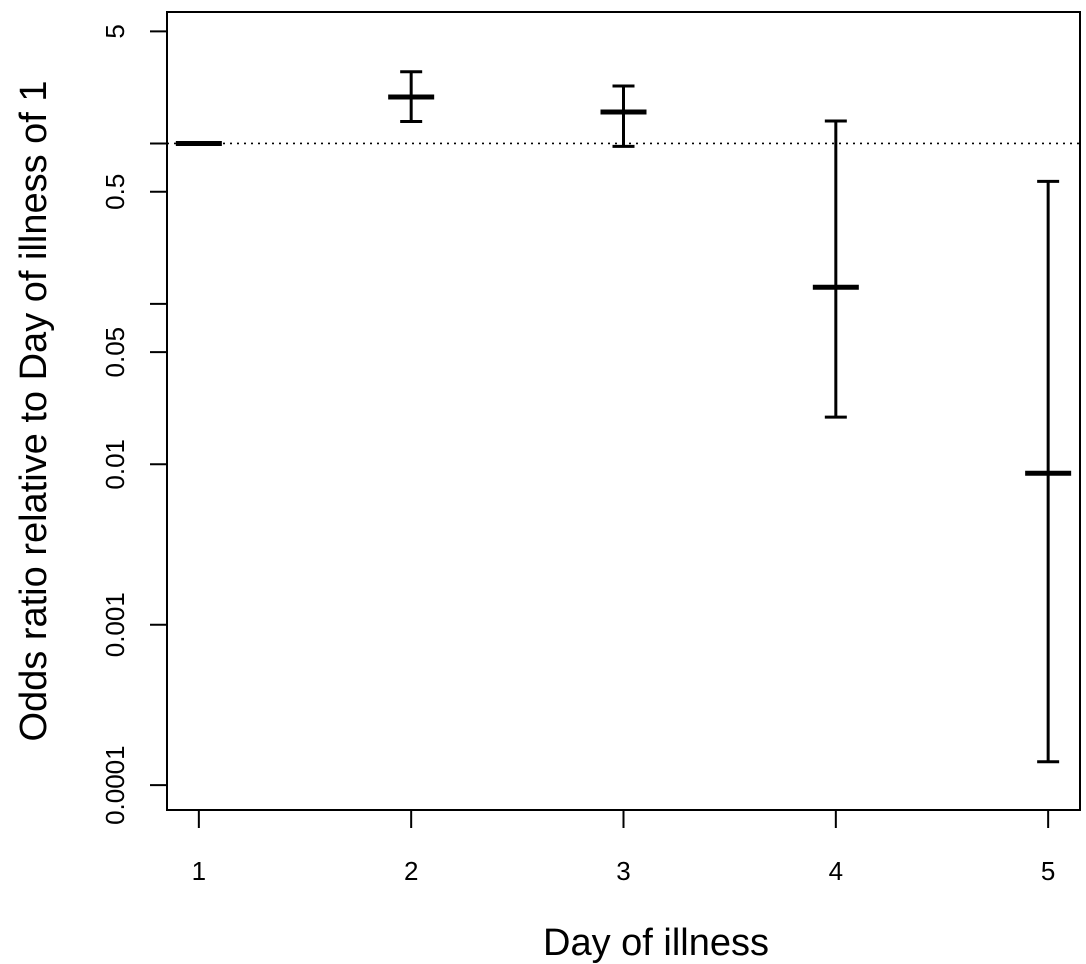 This screenshot has height=964, width=1086. I want to click on x-tick-label: 2, so click(411, 871).